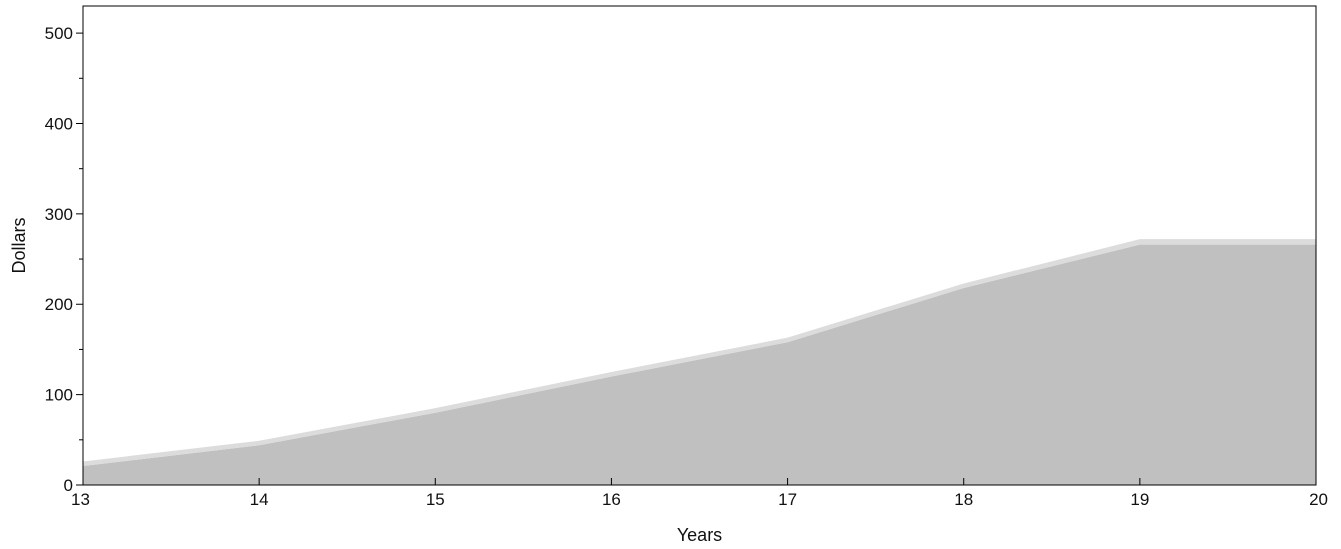 The height and width of the screenshot is (549, 1341). What do you see at coordinates (59, 304) in the screenshot?
I see `y-tick-label: 200` at bounding box center [59, 304].